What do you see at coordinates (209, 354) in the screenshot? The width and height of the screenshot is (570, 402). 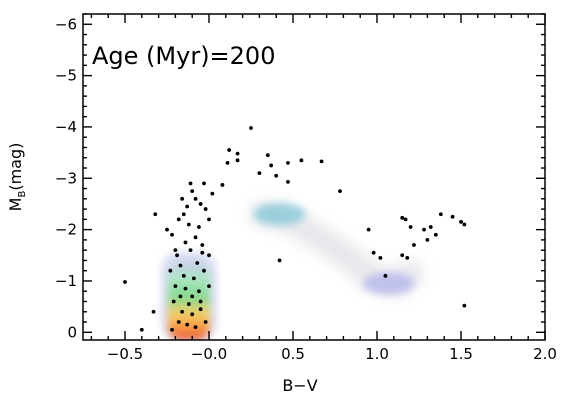 I see `x-tick-label-1: −0.0` at bounding box center [209, 354].